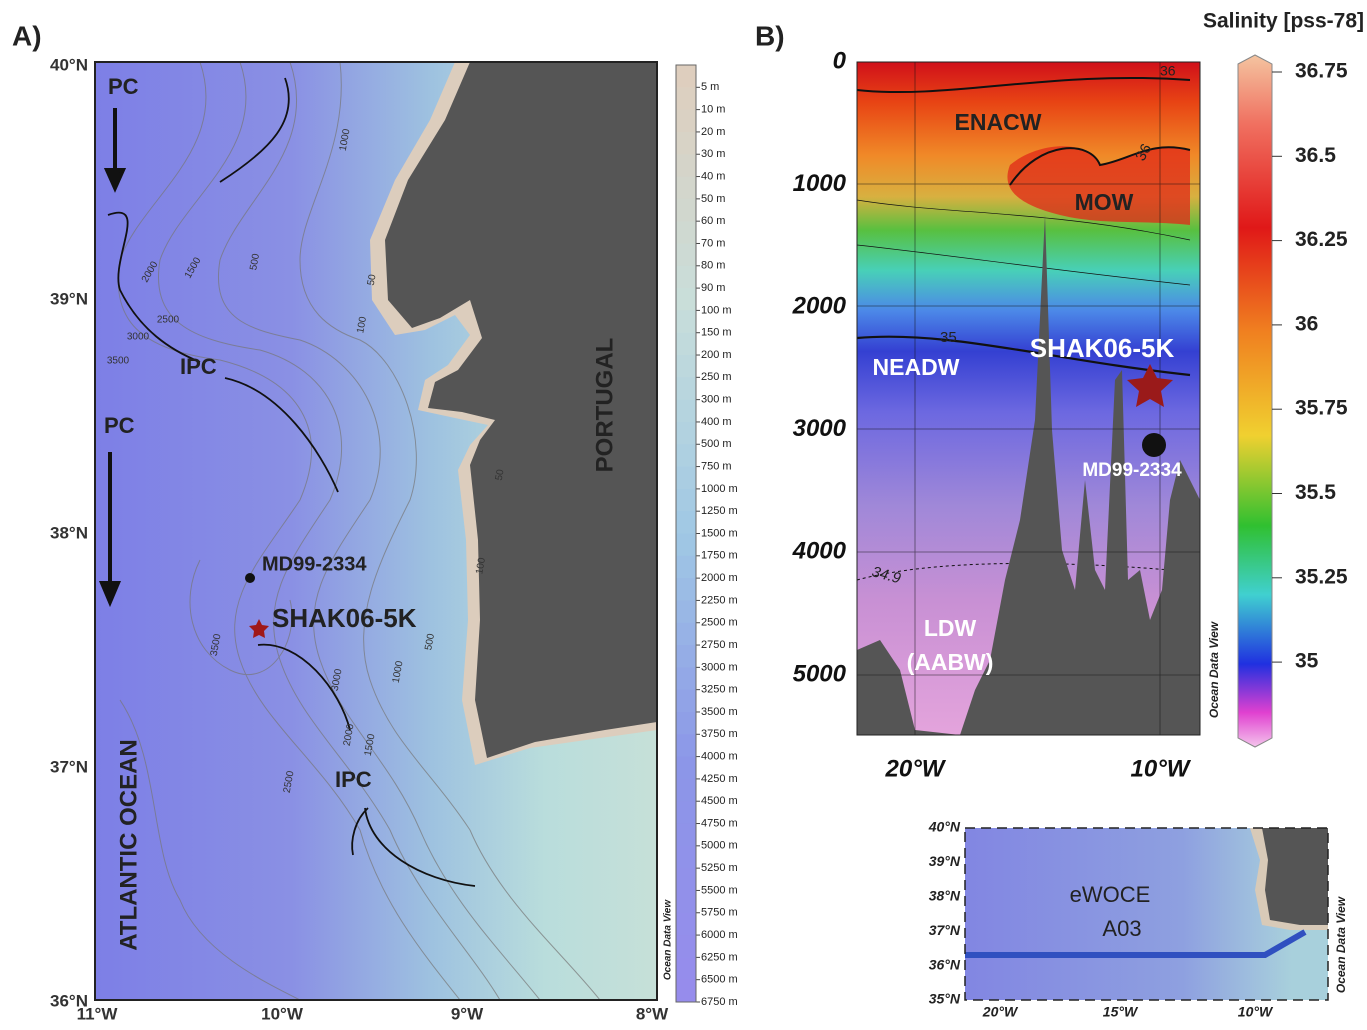 The width and height of the screenshot is (1367, 1030). Describe the element at coordinates (1315, 155) in the screenshot. I see `colorbar-label: 36.5` at that location.